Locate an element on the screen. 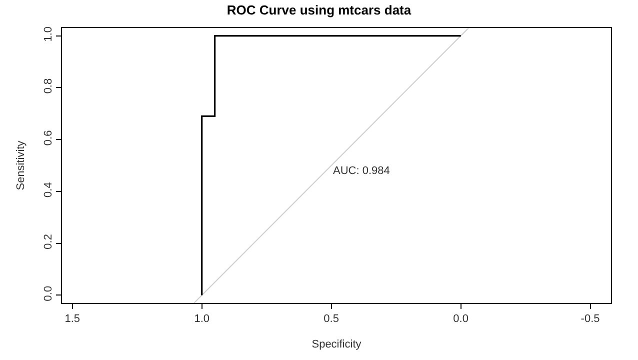 This screenshot has width=638, height=360. x-tick-label: 1.5 is located at coordinates (72, 319).